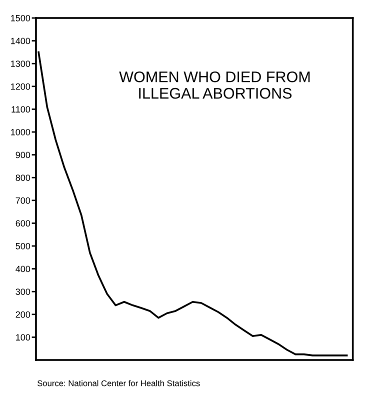 The height and width of the screenshot is (400, 371). What do you see at coordinates (214, 85) in the screenshot?
I see `text: WOMEN WHO DIED FROM ILLEGAL ABORTIONS` at bounding box center [214, 85].